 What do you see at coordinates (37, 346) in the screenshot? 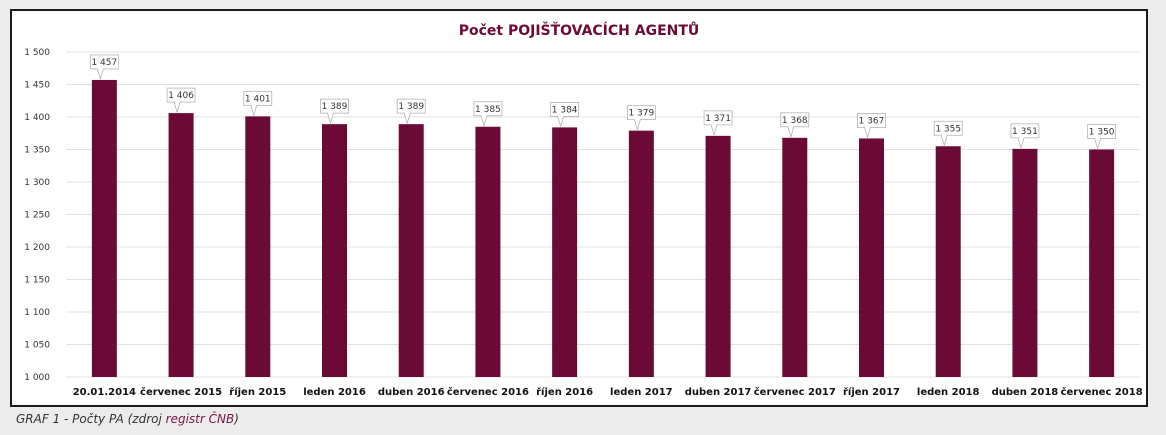
I see `y-tick-label: 1 050` at bounding box center [37, 346].